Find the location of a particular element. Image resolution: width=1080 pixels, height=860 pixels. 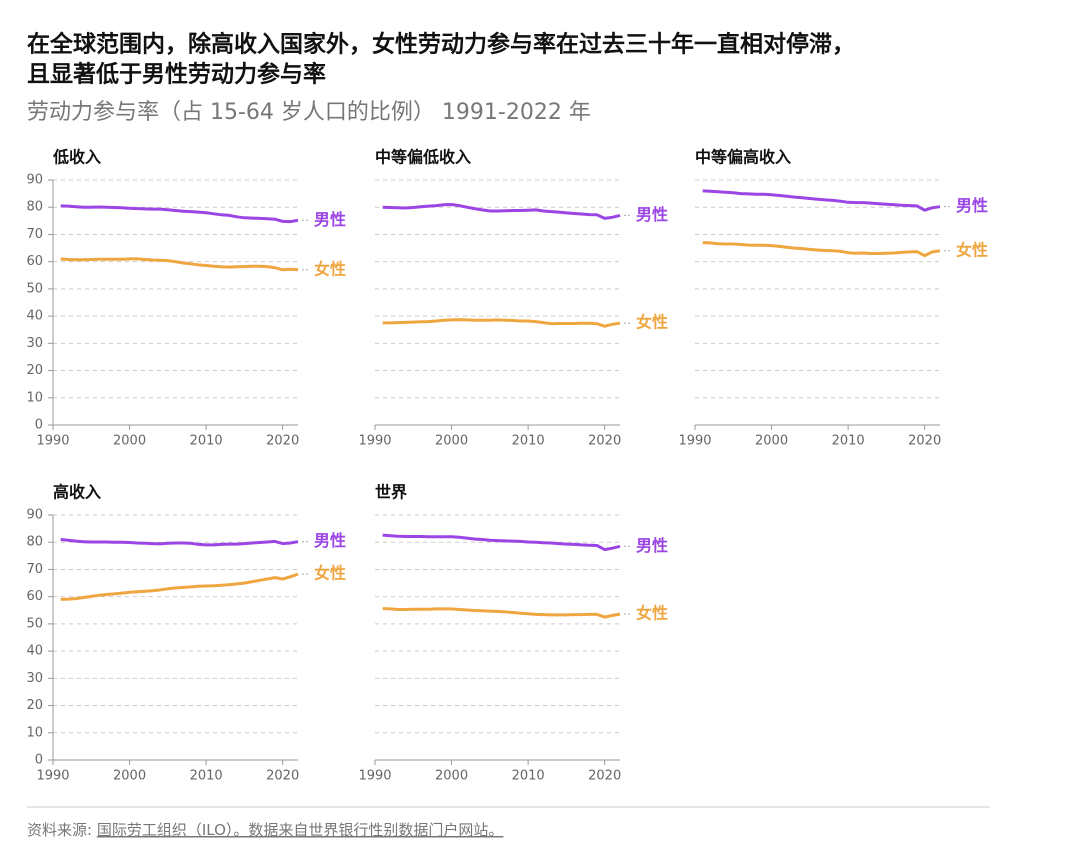

title: 在全球范围内，除高收入国家外，女性劳动力参与率在过去三十年一直相对停滞， is located at coordinates (441, 44).